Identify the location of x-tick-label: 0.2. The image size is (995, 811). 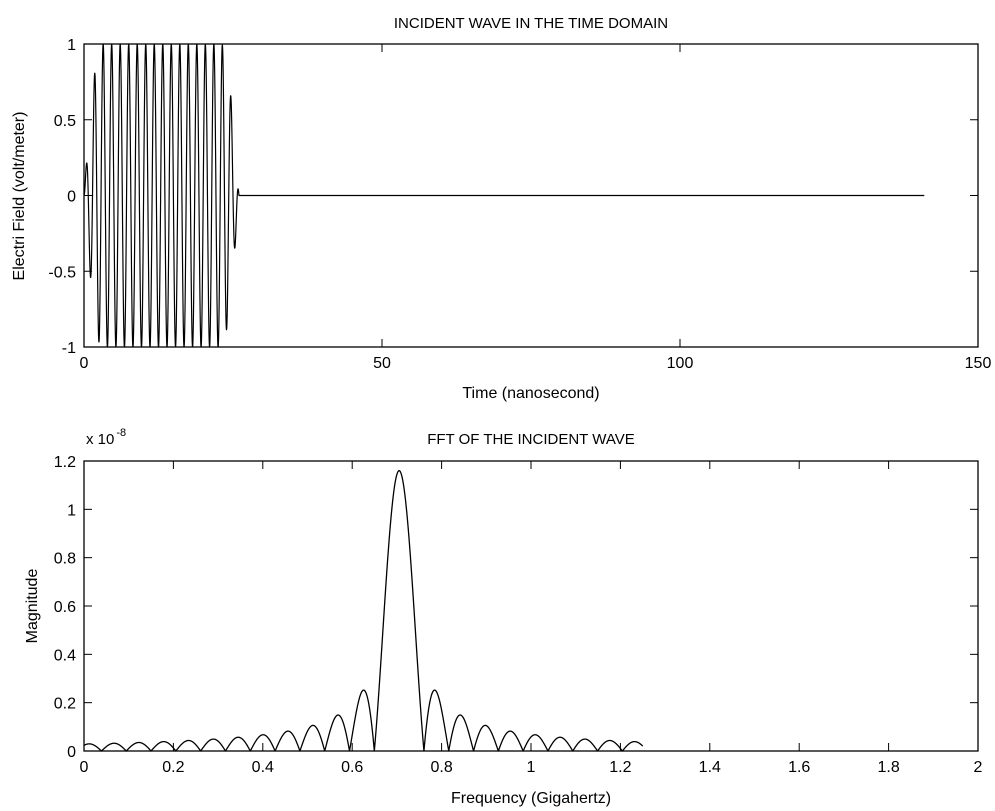
(173, 767).